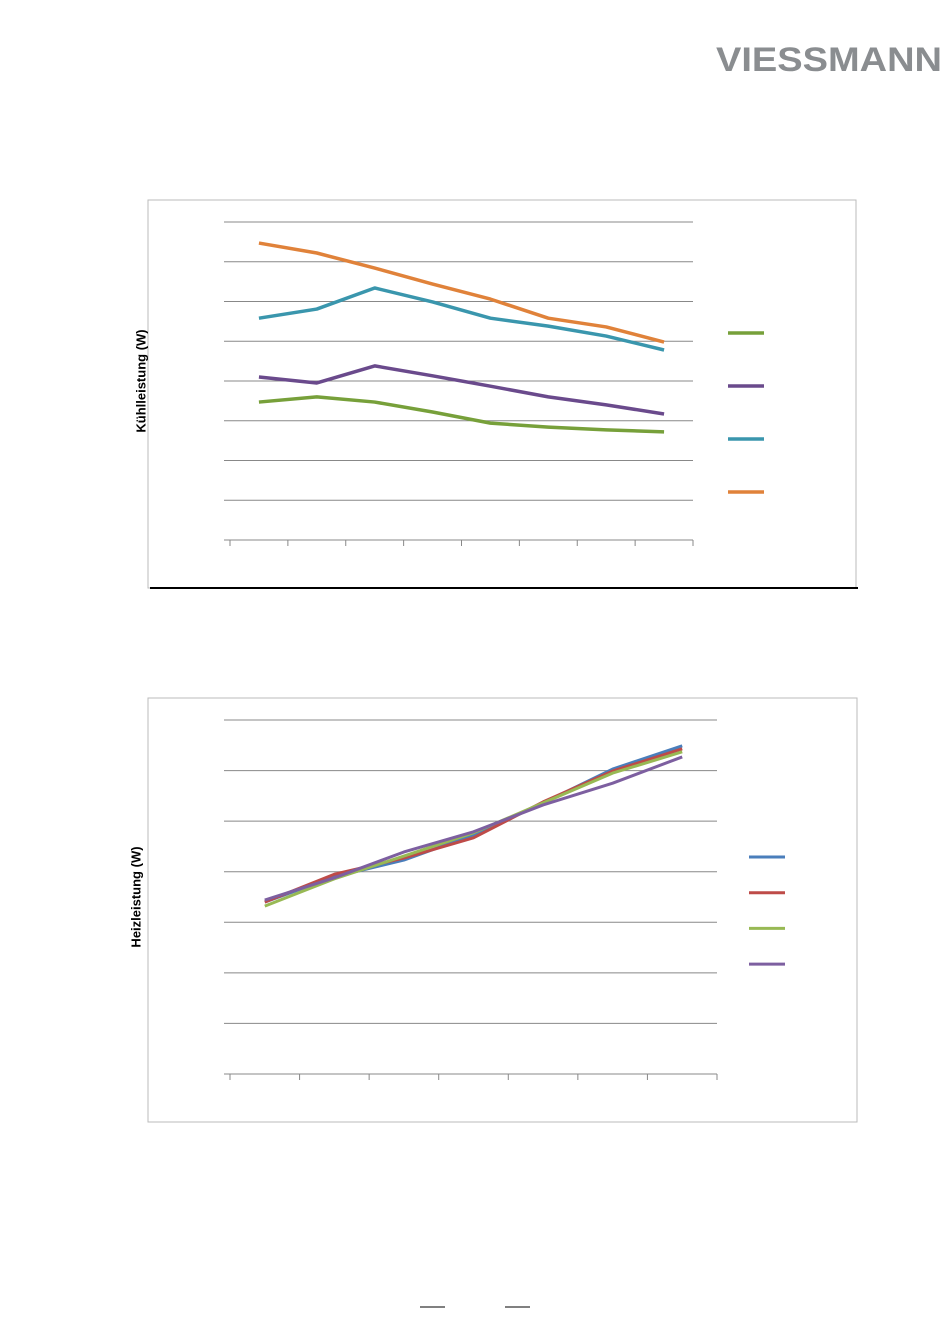  What do you see at coordinates (135, 896) in the screenshot?
I see `y-axis-label: Heizleistung (W)` at bounding box center [135, 896].